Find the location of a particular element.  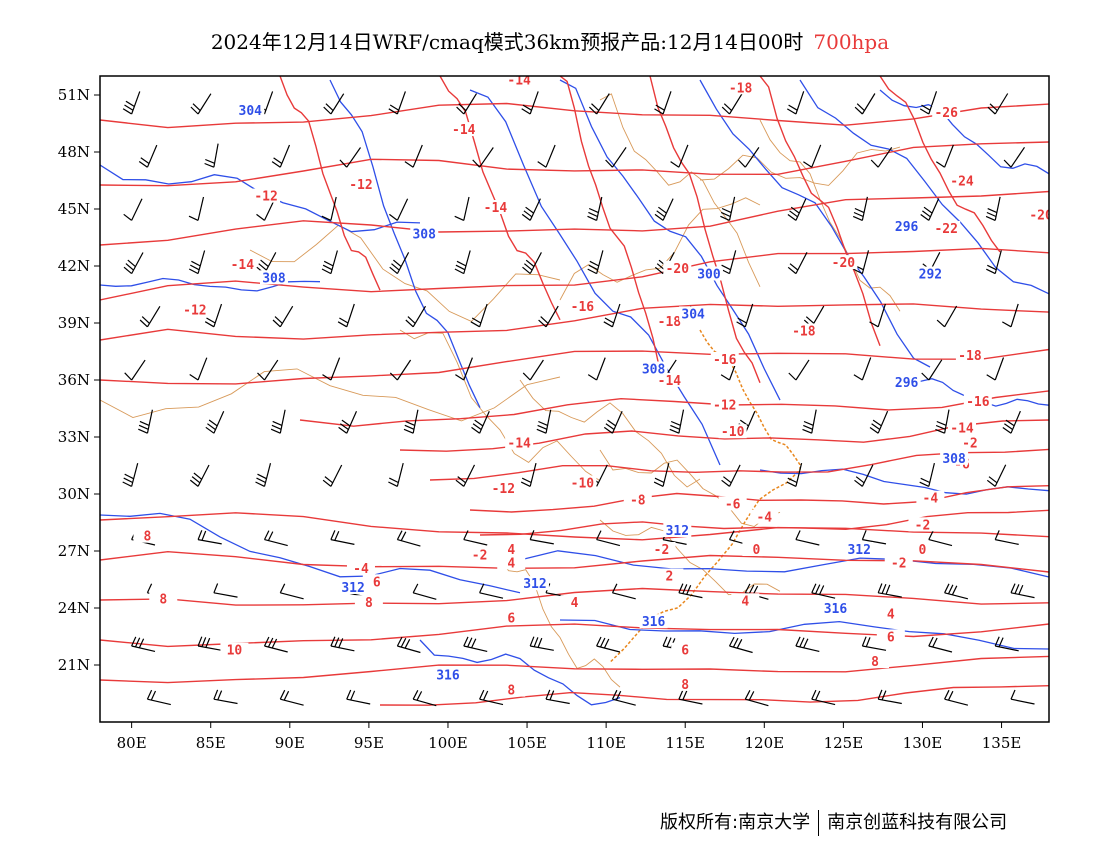

temperature-label: -2 is located at coordinates (662, 550).